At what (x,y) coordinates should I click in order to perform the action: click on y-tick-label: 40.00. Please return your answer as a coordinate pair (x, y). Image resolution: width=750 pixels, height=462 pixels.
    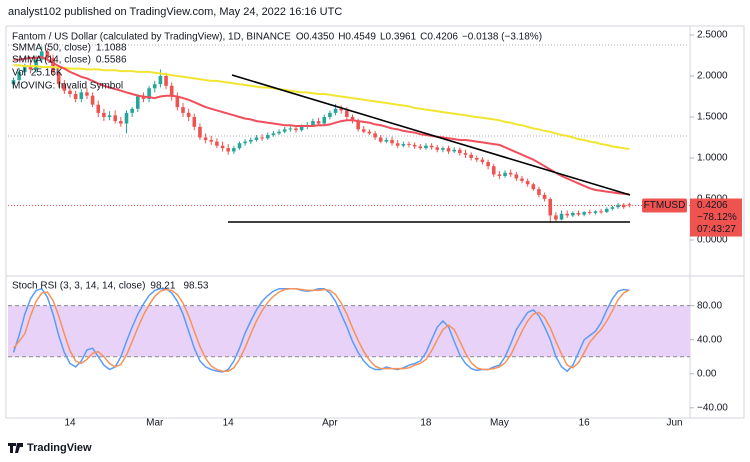
    Looking at the image, I should click on (709, 339).